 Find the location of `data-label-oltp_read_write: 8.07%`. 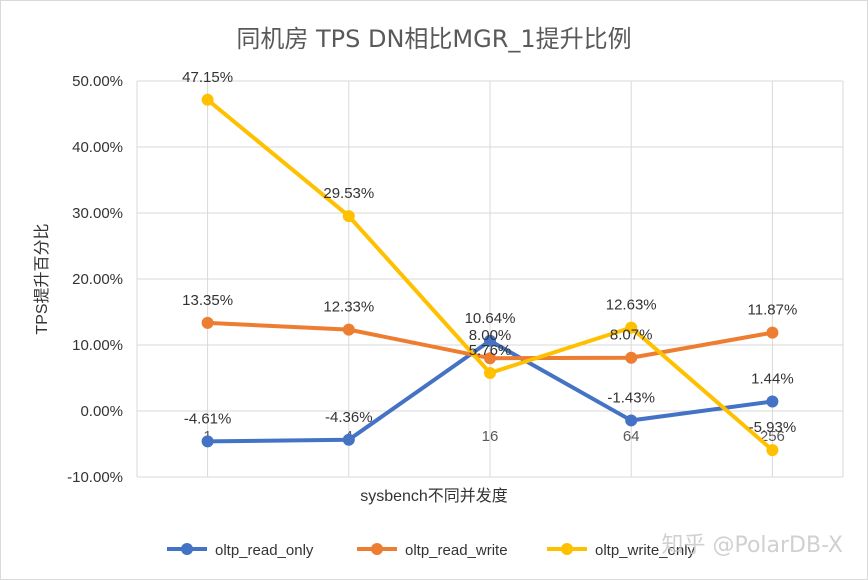

data-label-oltp_read_write: 8.07% is located at coordinates (631, 335).